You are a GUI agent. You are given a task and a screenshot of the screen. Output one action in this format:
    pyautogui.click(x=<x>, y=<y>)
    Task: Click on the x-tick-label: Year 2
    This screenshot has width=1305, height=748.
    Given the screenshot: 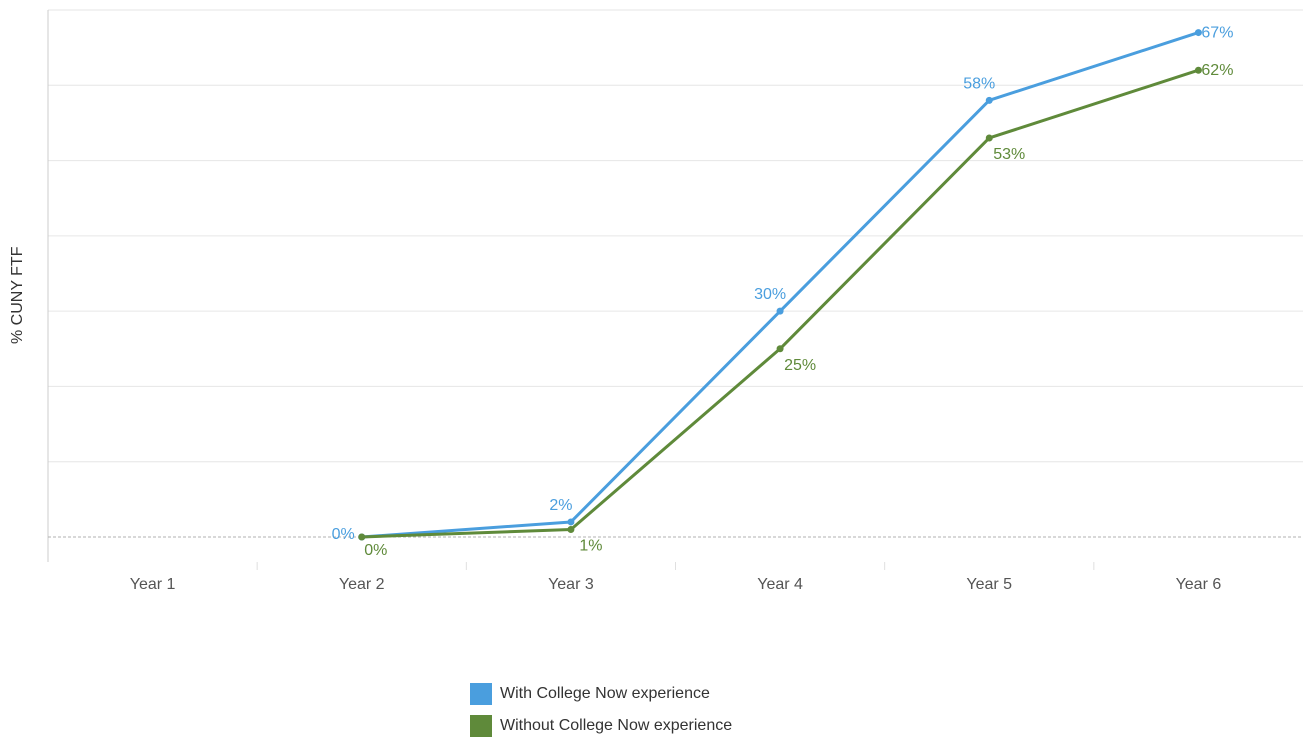 What is the action you would take?
    pyautogui.click(x=362, y=584)
    